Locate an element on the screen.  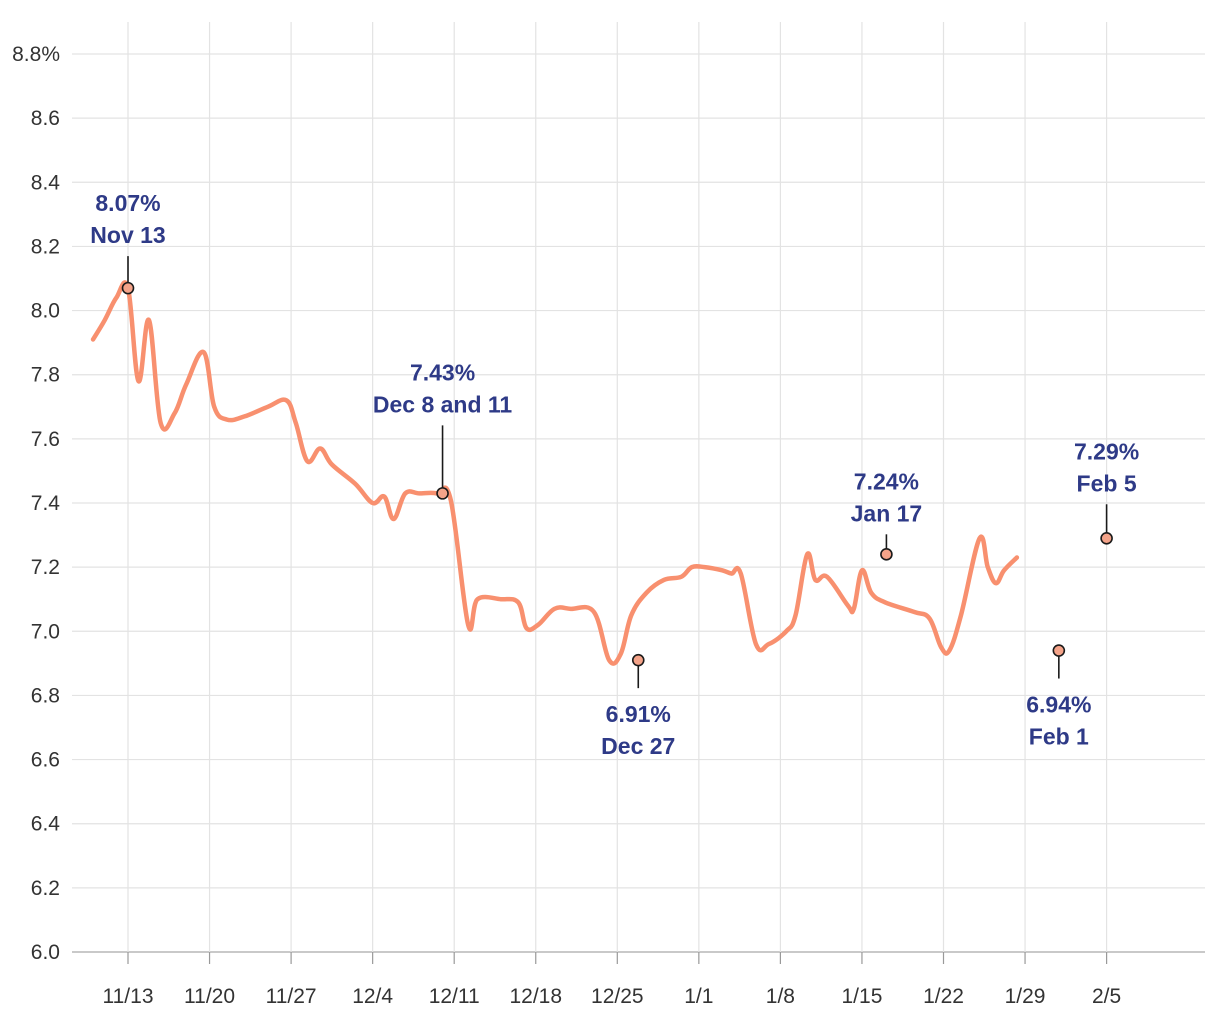
y-tick-label: 8.4 is located at coordinates (46, 182).